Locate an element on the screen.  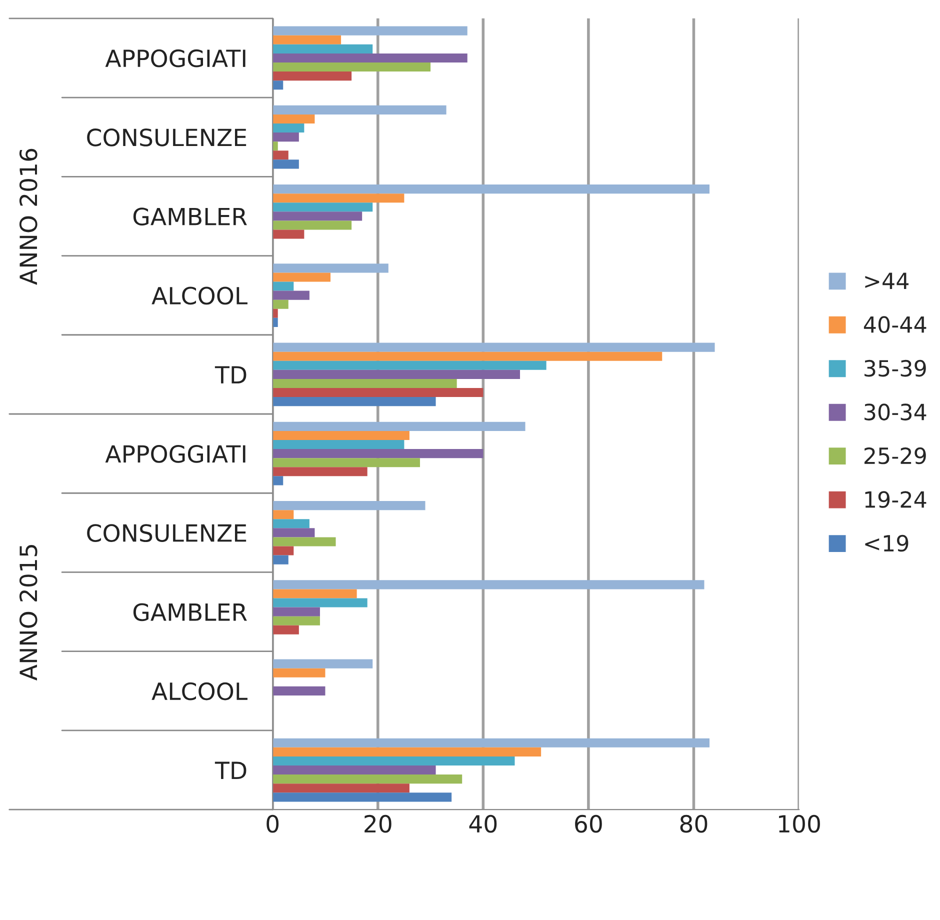
x-tick-label: 0 is located at coordinates (272, 823).